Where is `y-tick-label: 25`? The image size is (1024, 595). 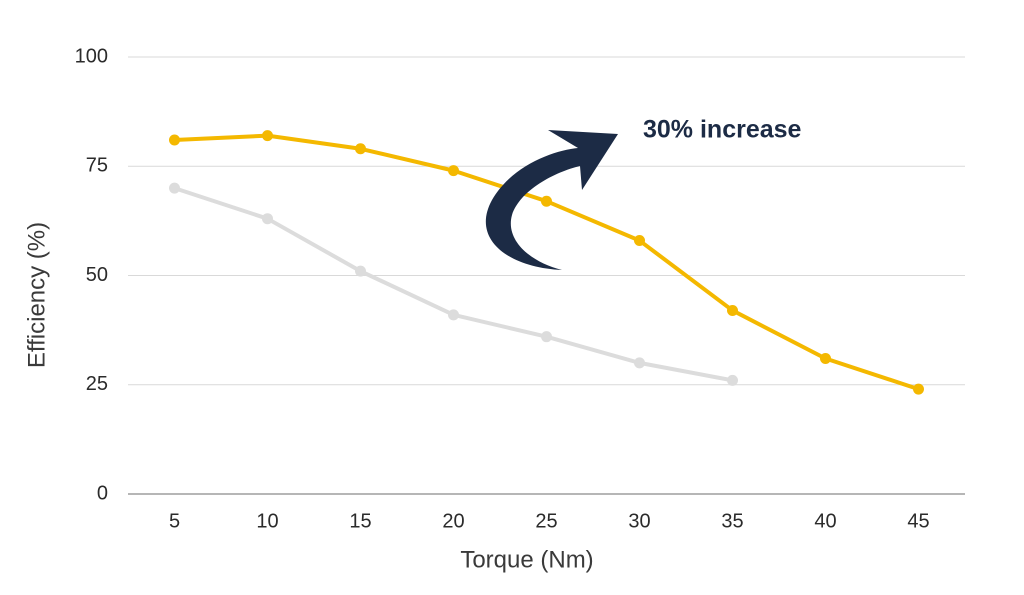 y-tick-label: 25 is located at coordinates (97, 384).